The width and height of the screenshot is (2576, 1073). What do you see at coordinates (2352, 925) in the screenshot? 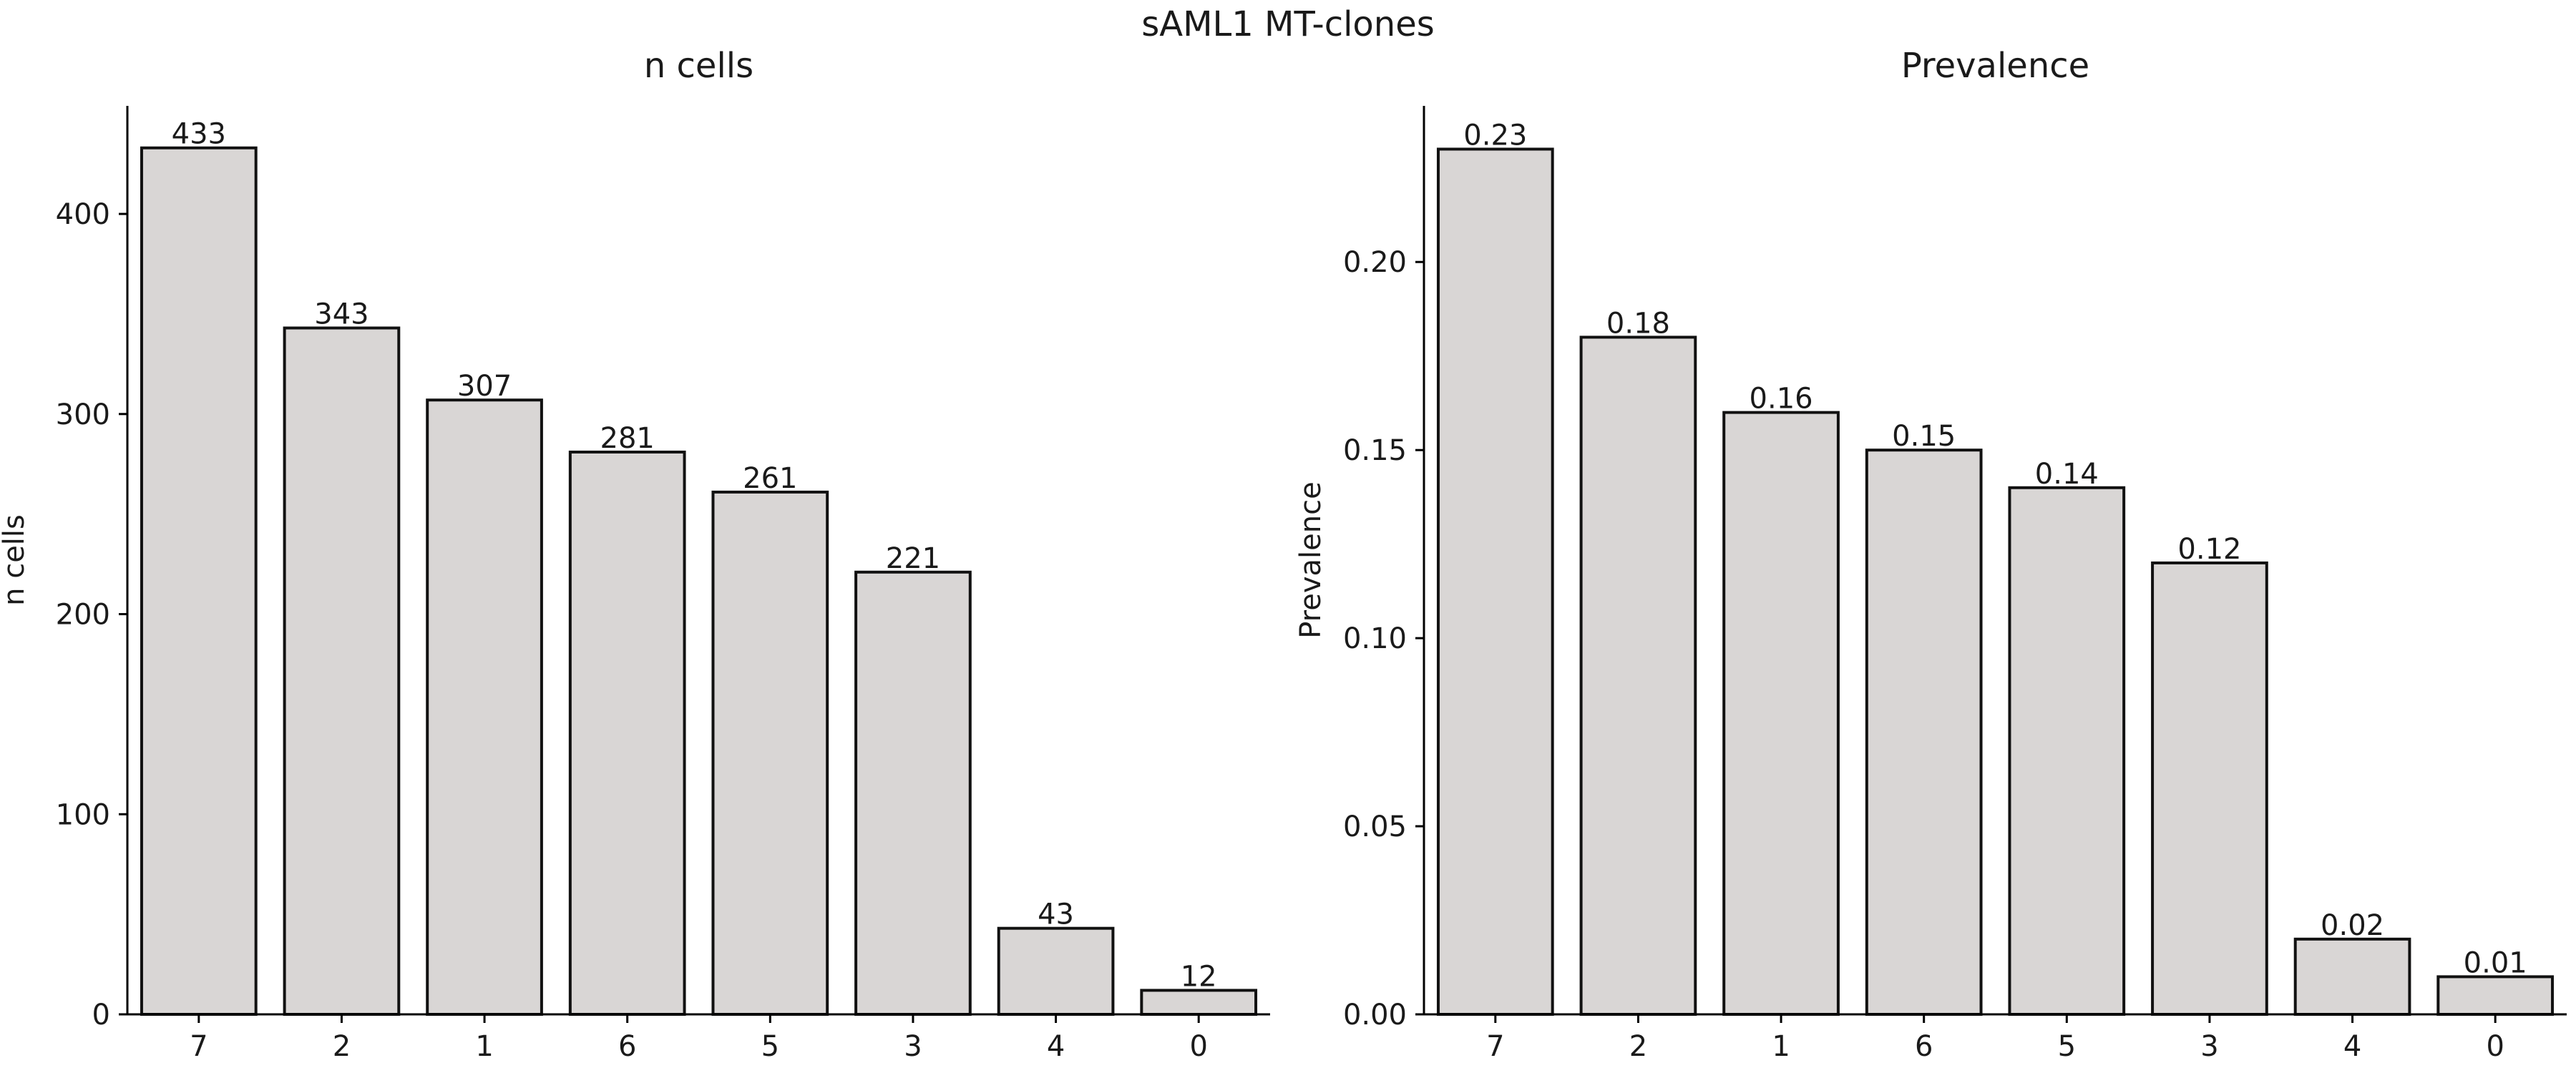
I see `bar-value-label: 0.02` at bounding box center [2352, 925].